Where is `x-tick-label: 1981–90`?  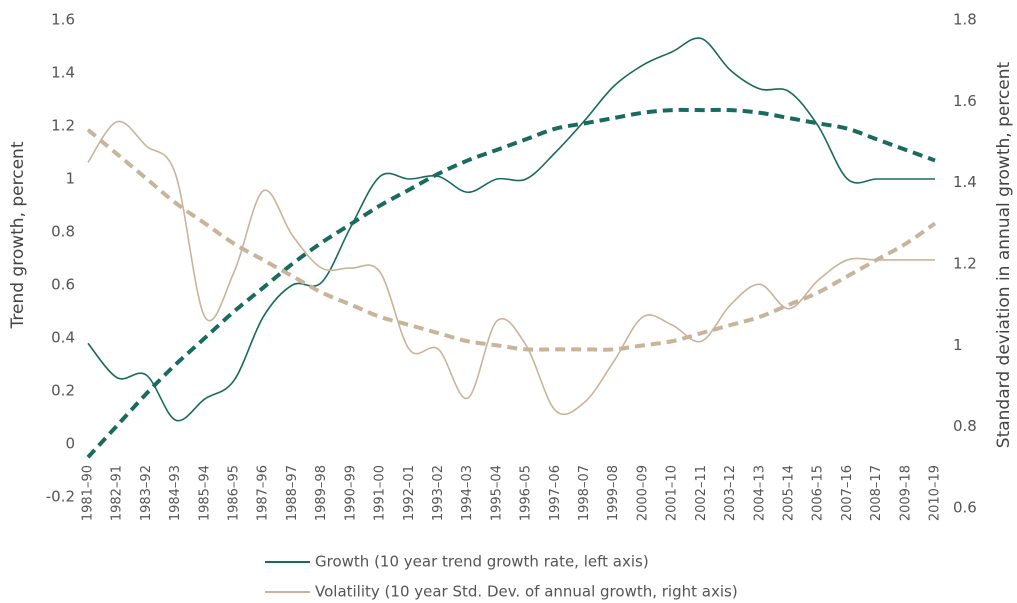
x-tick-label: 1981–90 is located at coordinates (88, 493).